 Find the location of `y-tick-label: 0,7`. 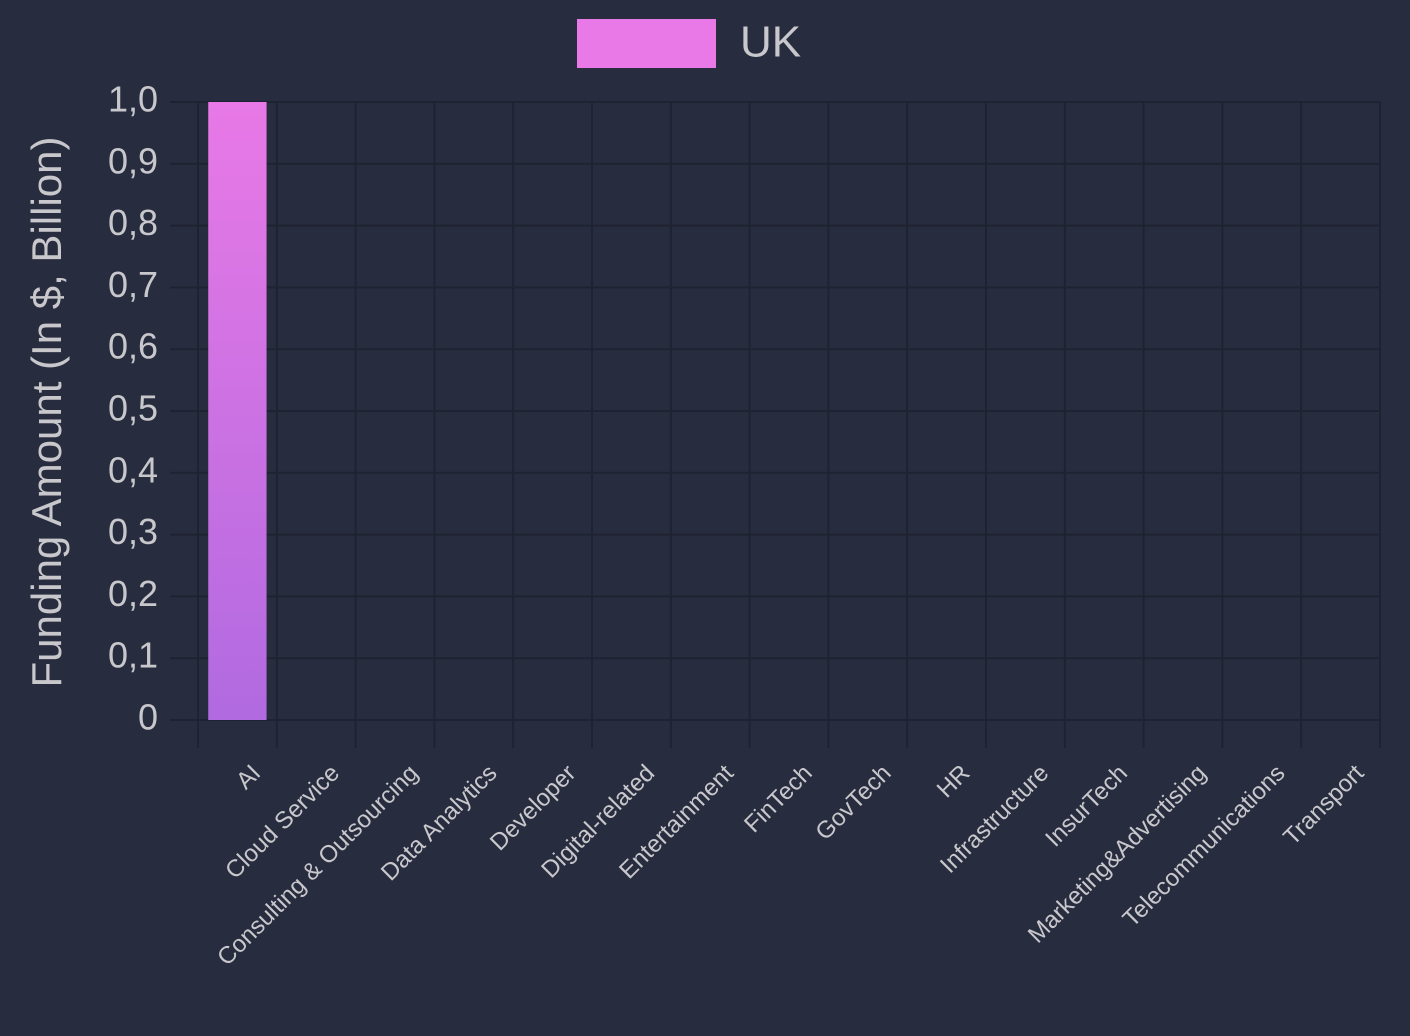

y-tick-label: 0,7 is located at coordinates (133, 284).